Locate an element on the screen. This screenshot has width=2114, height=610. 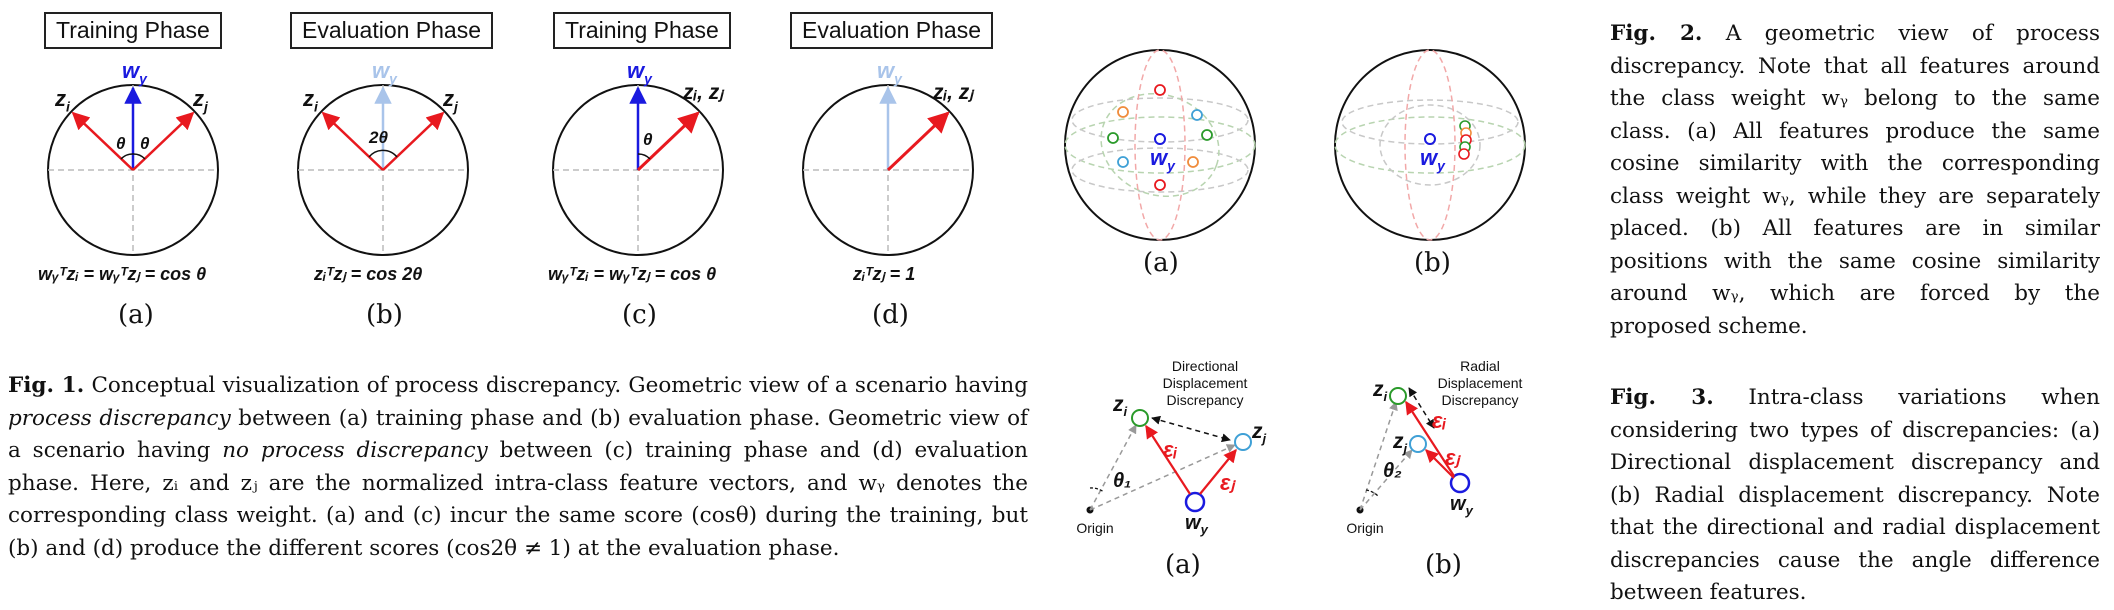
theta-c: θ is located at coordinates (648, 139).